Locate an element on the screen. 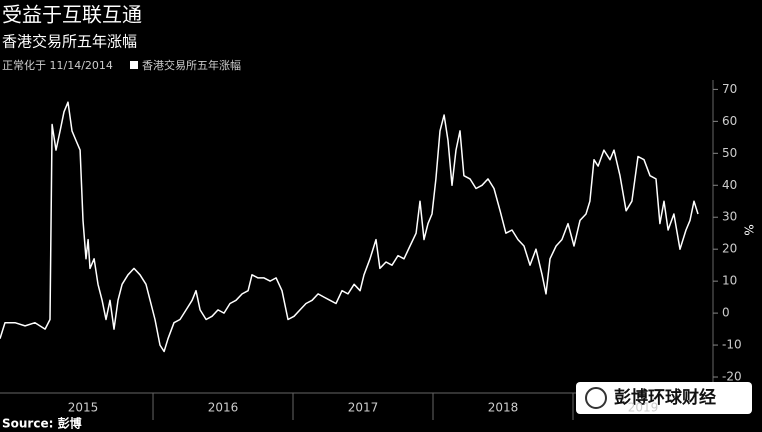 The width and height of the screenshot is (762, 432). watermark-box is located at coordinates (664, 398).